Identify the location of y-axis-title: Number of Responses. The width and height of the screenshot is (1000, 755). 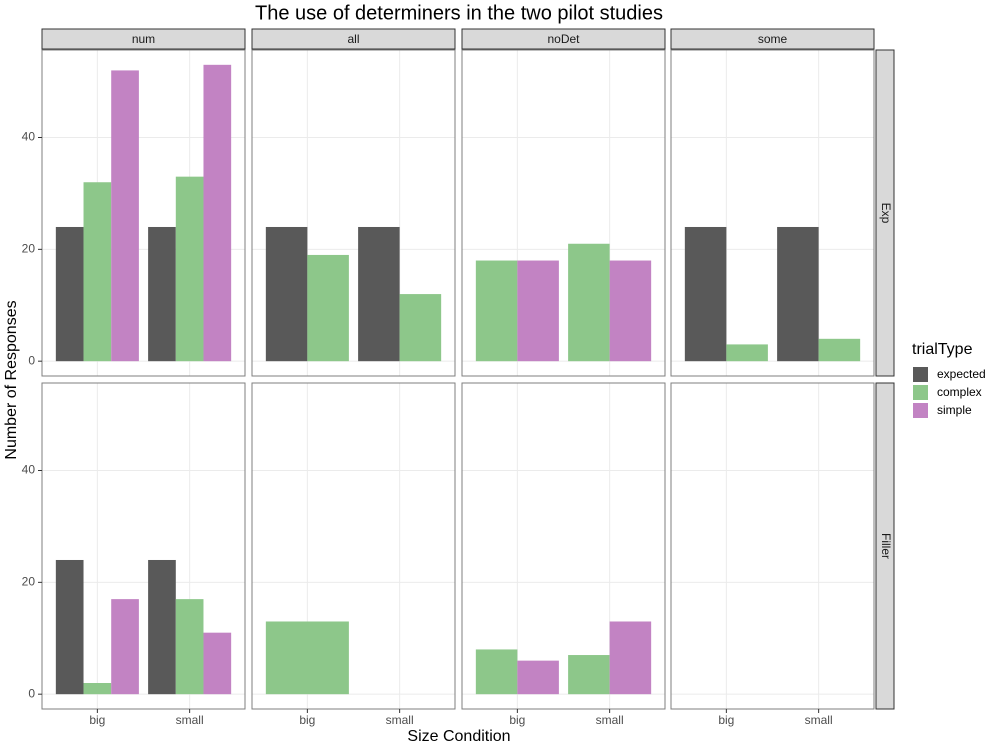
(11, 379).